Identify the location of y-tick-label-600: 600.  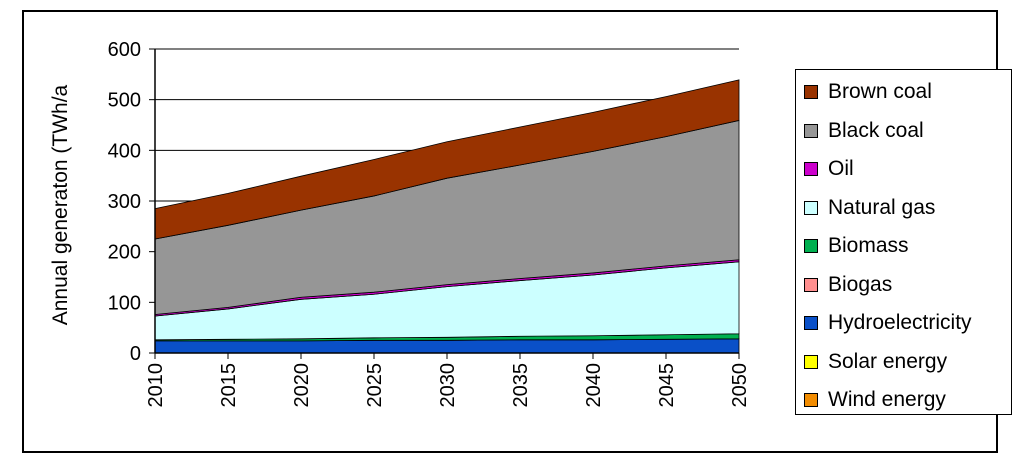
(124, 50).